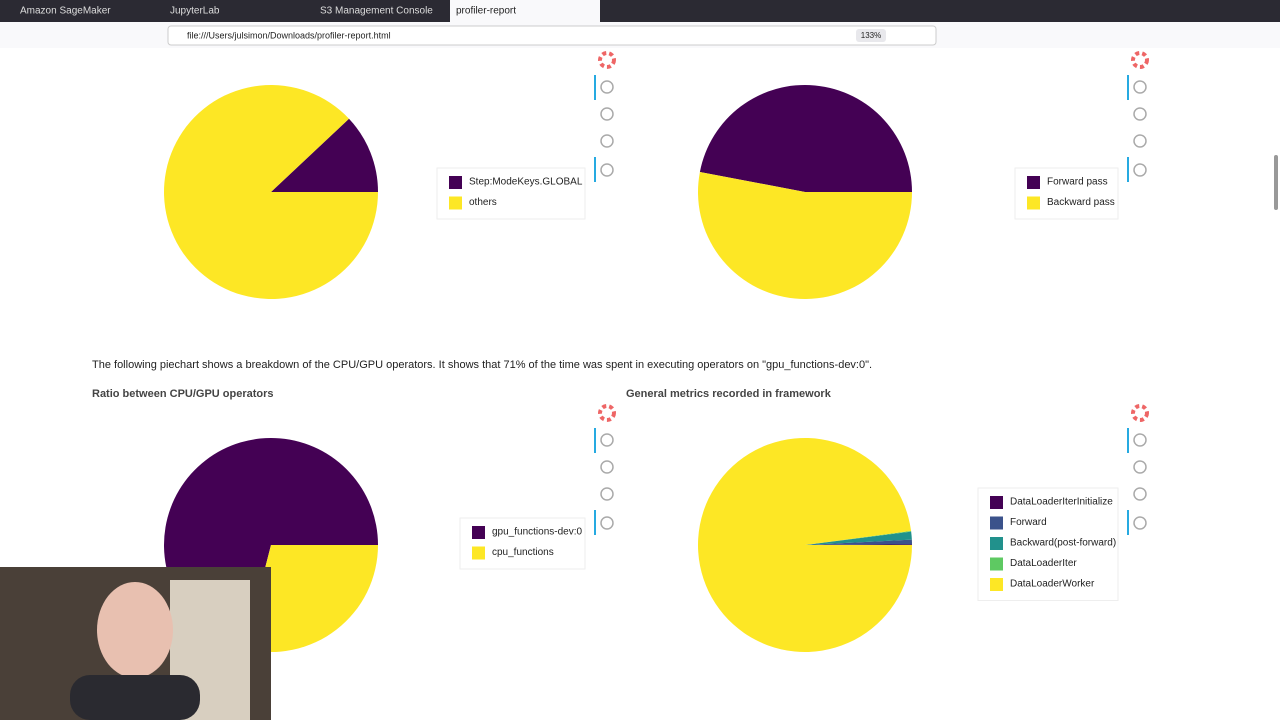  What do you see at coordinates (525, 11) in the screenshot?
I see `active-tab` at bounding box center [525, 11].